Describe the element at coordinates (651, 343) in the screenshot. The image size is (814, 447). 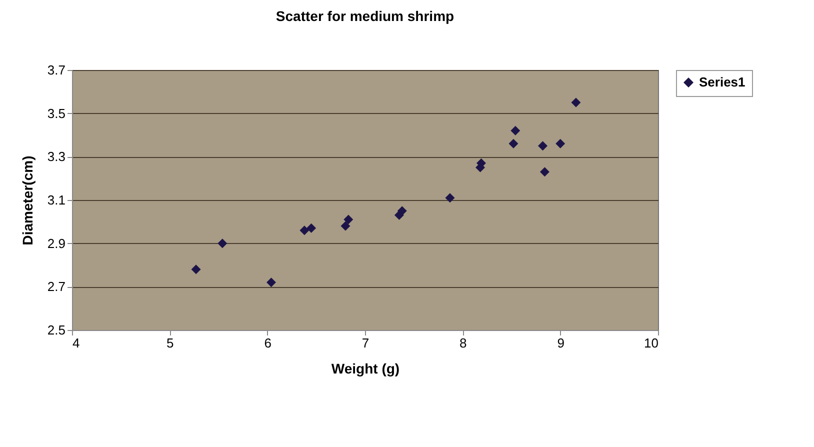
I see `x-tick-label: 10` at that location.